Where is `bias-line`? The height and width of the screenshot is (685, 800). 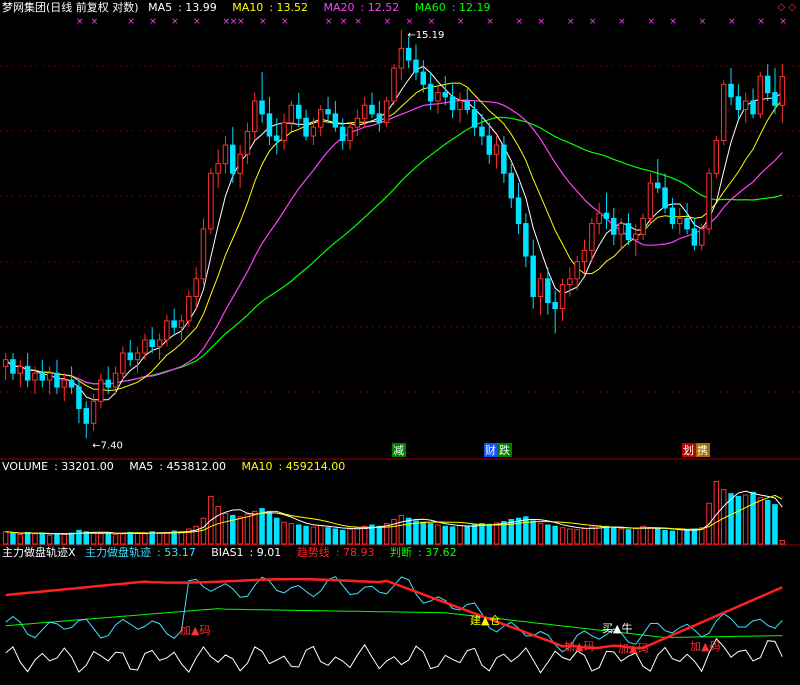
bias-line is located at coordinates (394, 655).